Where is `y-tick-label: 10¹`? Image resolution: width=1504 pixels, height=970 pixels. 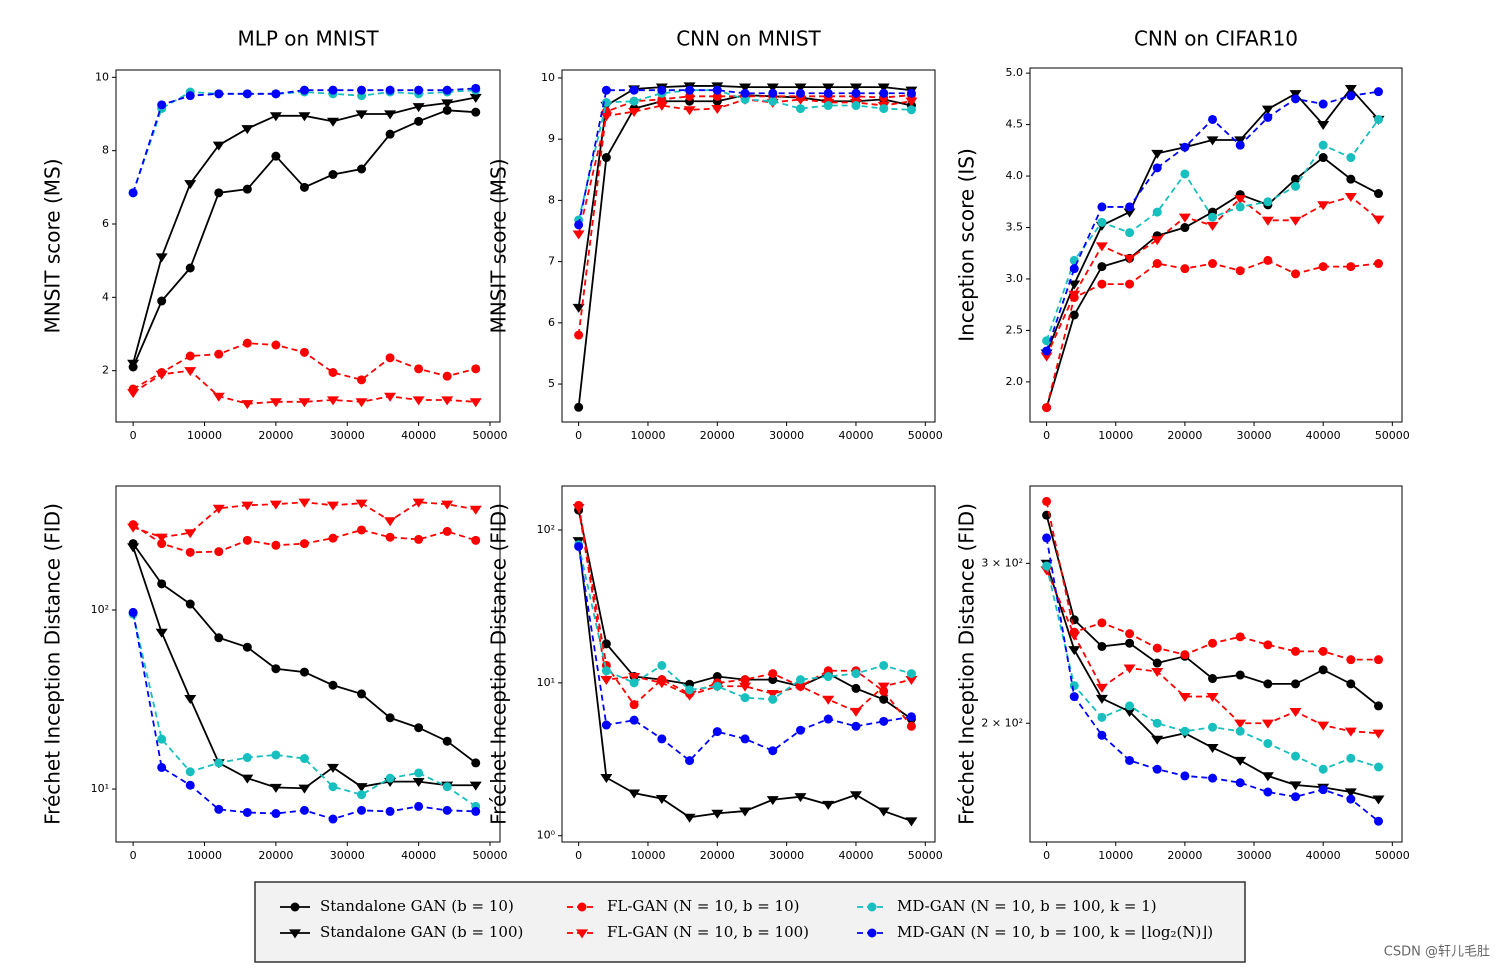
y-tick-label: 10¹ is located at coordinates (100, 788).